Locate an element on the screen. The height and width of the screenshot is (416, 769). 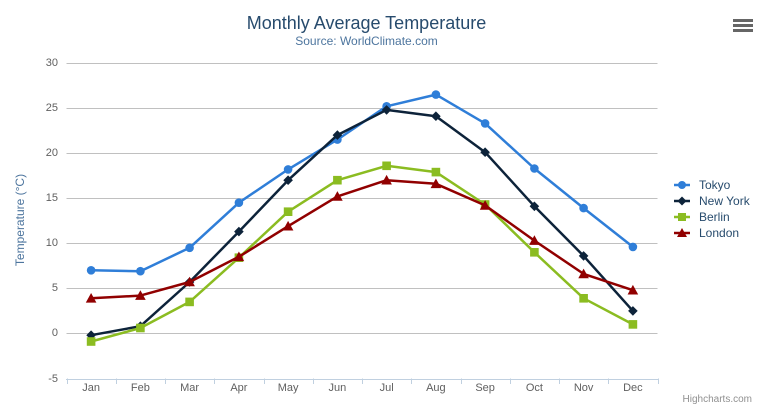
legend-item-london: London is located at coordinates (712, 233).